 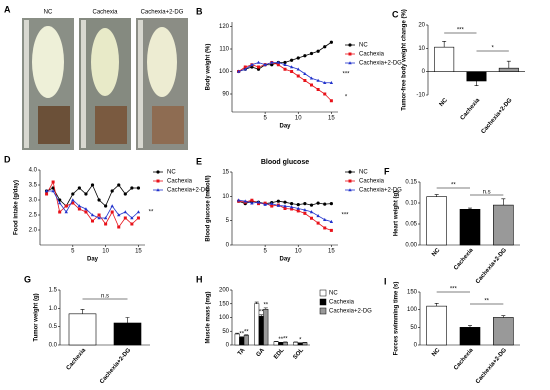 What do you see at coordinates (33, 216) in the screenshot?
I see `y-tick-label: 2.5` at bounding box center [33, 216].